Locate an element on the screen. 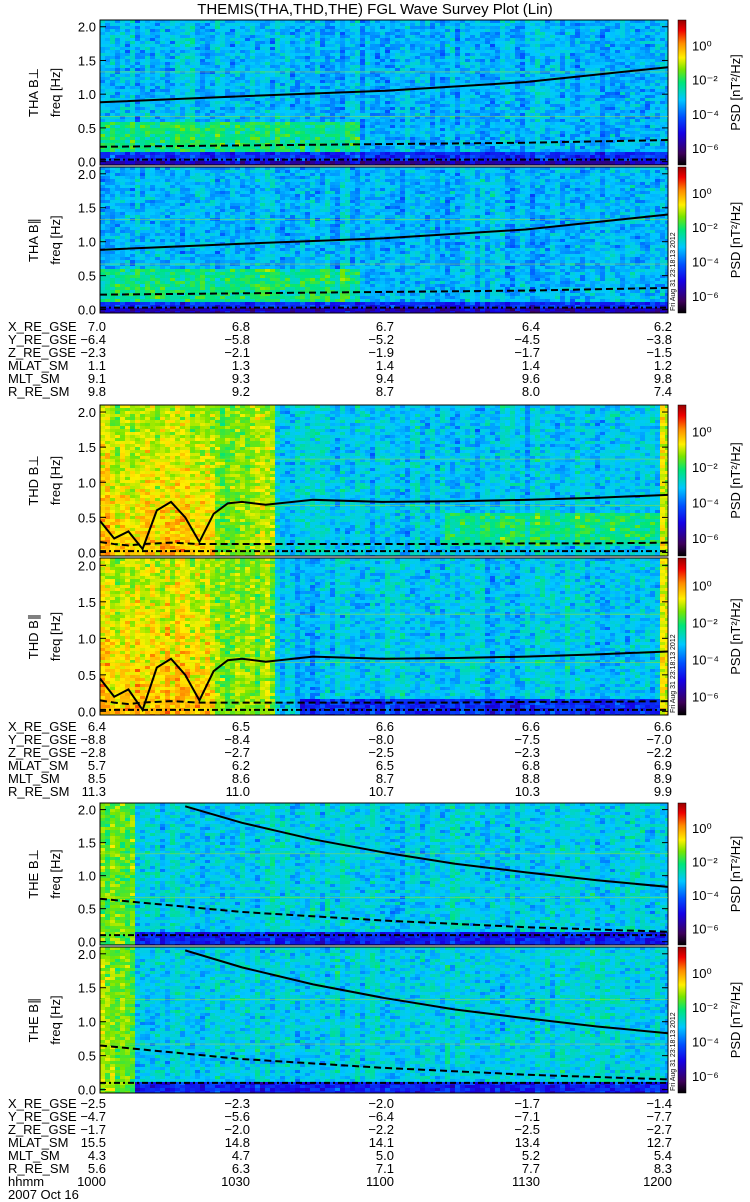  ephemeris-value: −2.5 is located at coordinates (93, 1103).